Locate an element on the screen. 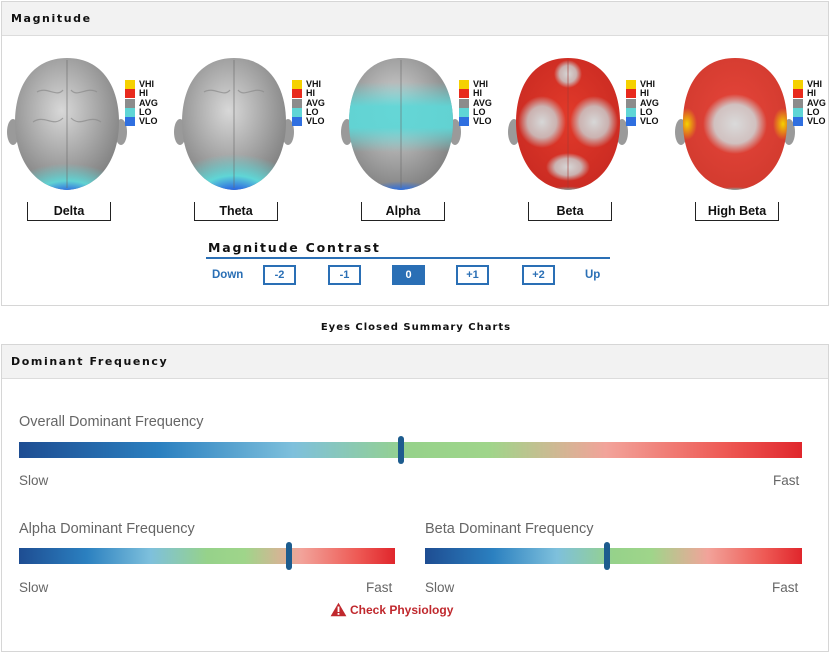  alpha-frequency-marker is located at coordinates (288, 556).